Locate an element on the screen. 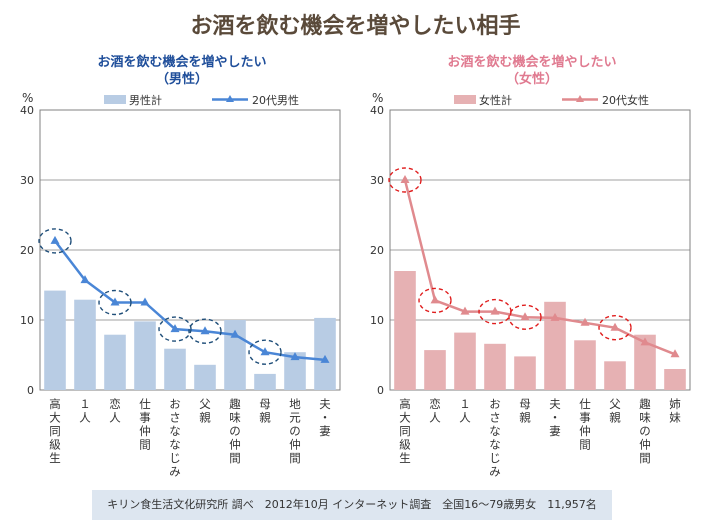 This screenshot has width=711, height=530. male-chart-y-tick-label: 30 is located at coordinates (27, 180).